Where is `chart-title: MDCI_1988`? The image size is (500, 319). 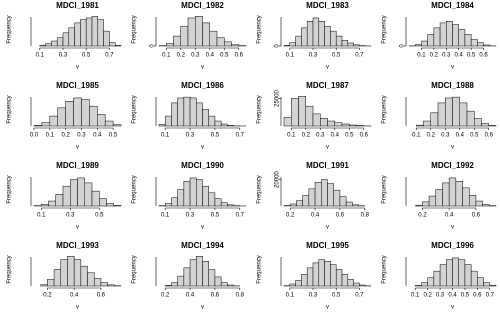
chart-title: MDCI_1988 is located at coordinates (452, 85).